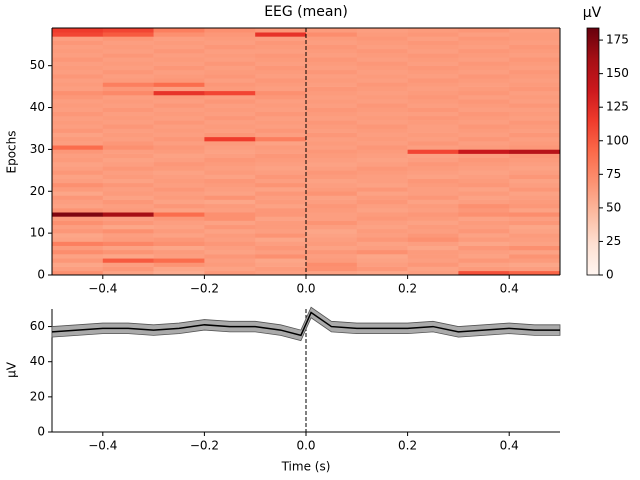 This screenshot has width=640, height=480. I want to click on y-tick-label: 40, so click(37, 107).